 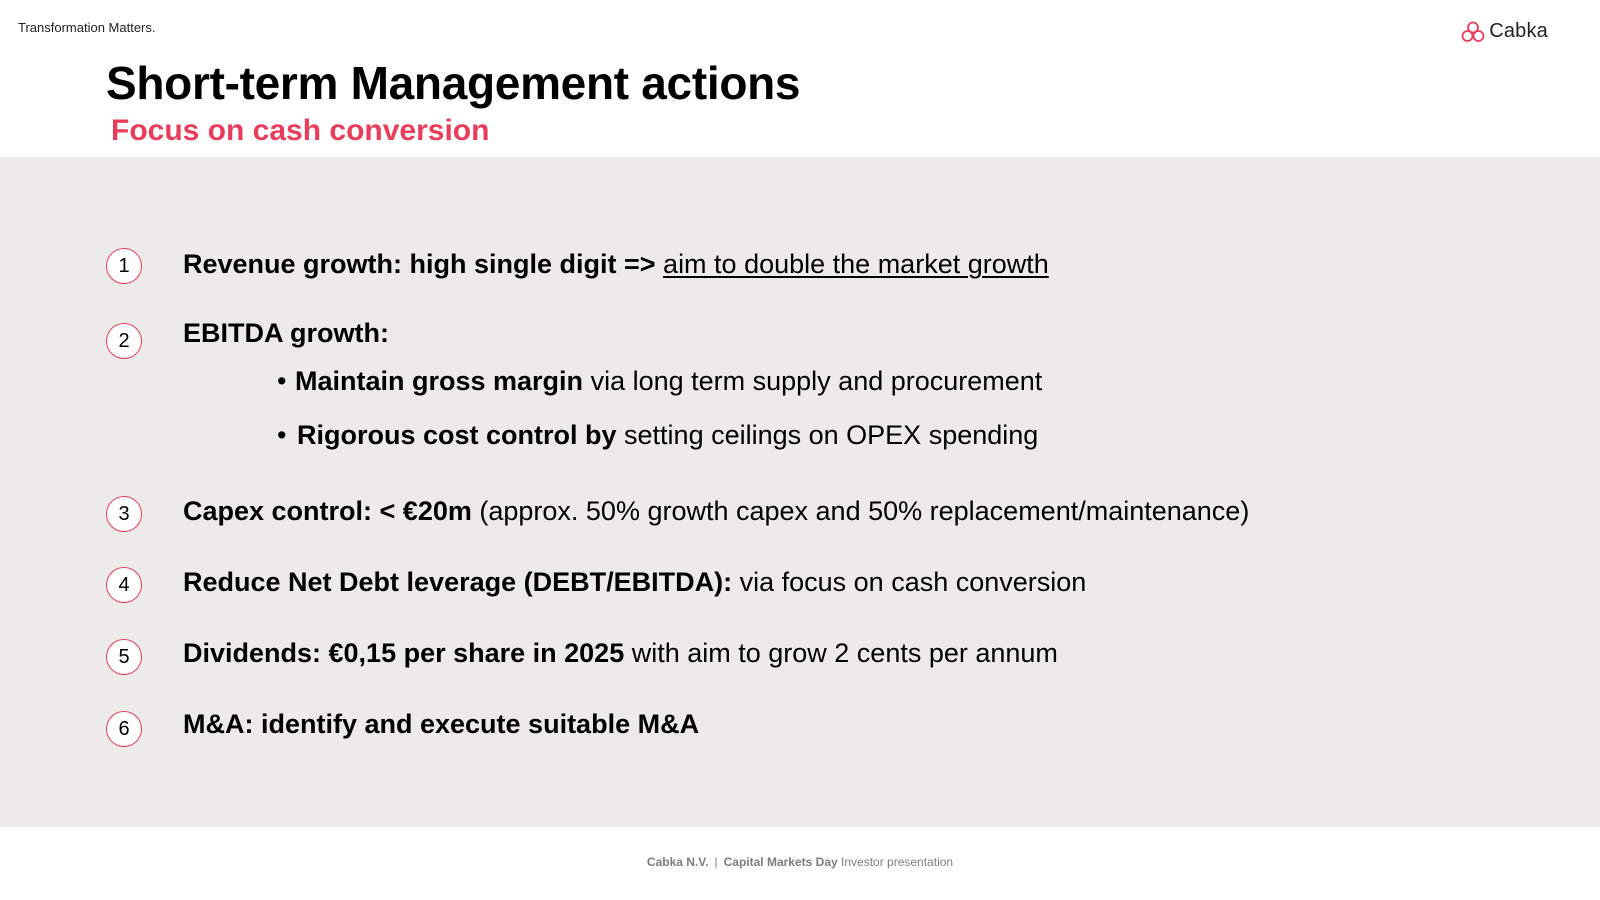 I want to click on page-title: Short-term Management actions, so click(x=453, y=83).